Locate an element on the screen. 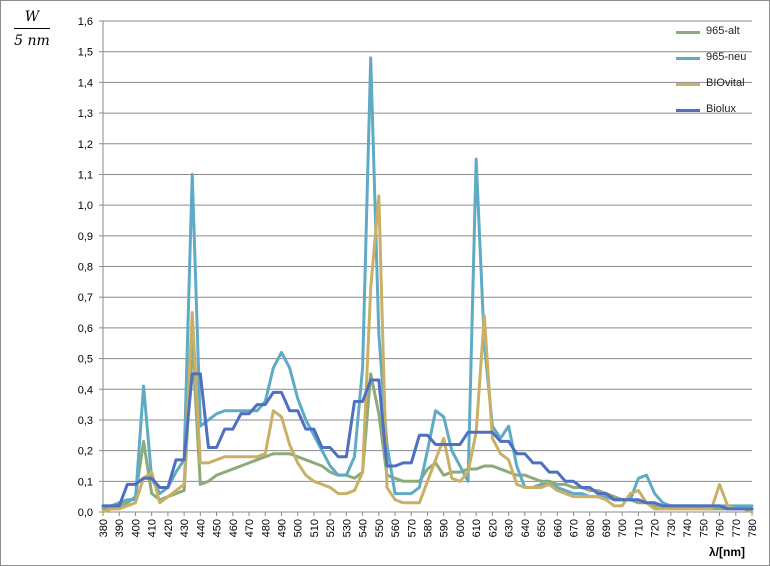 The width and height of the screenshot is (770, 566). x-tick-label: 390 is located at coordinates (120, 528).